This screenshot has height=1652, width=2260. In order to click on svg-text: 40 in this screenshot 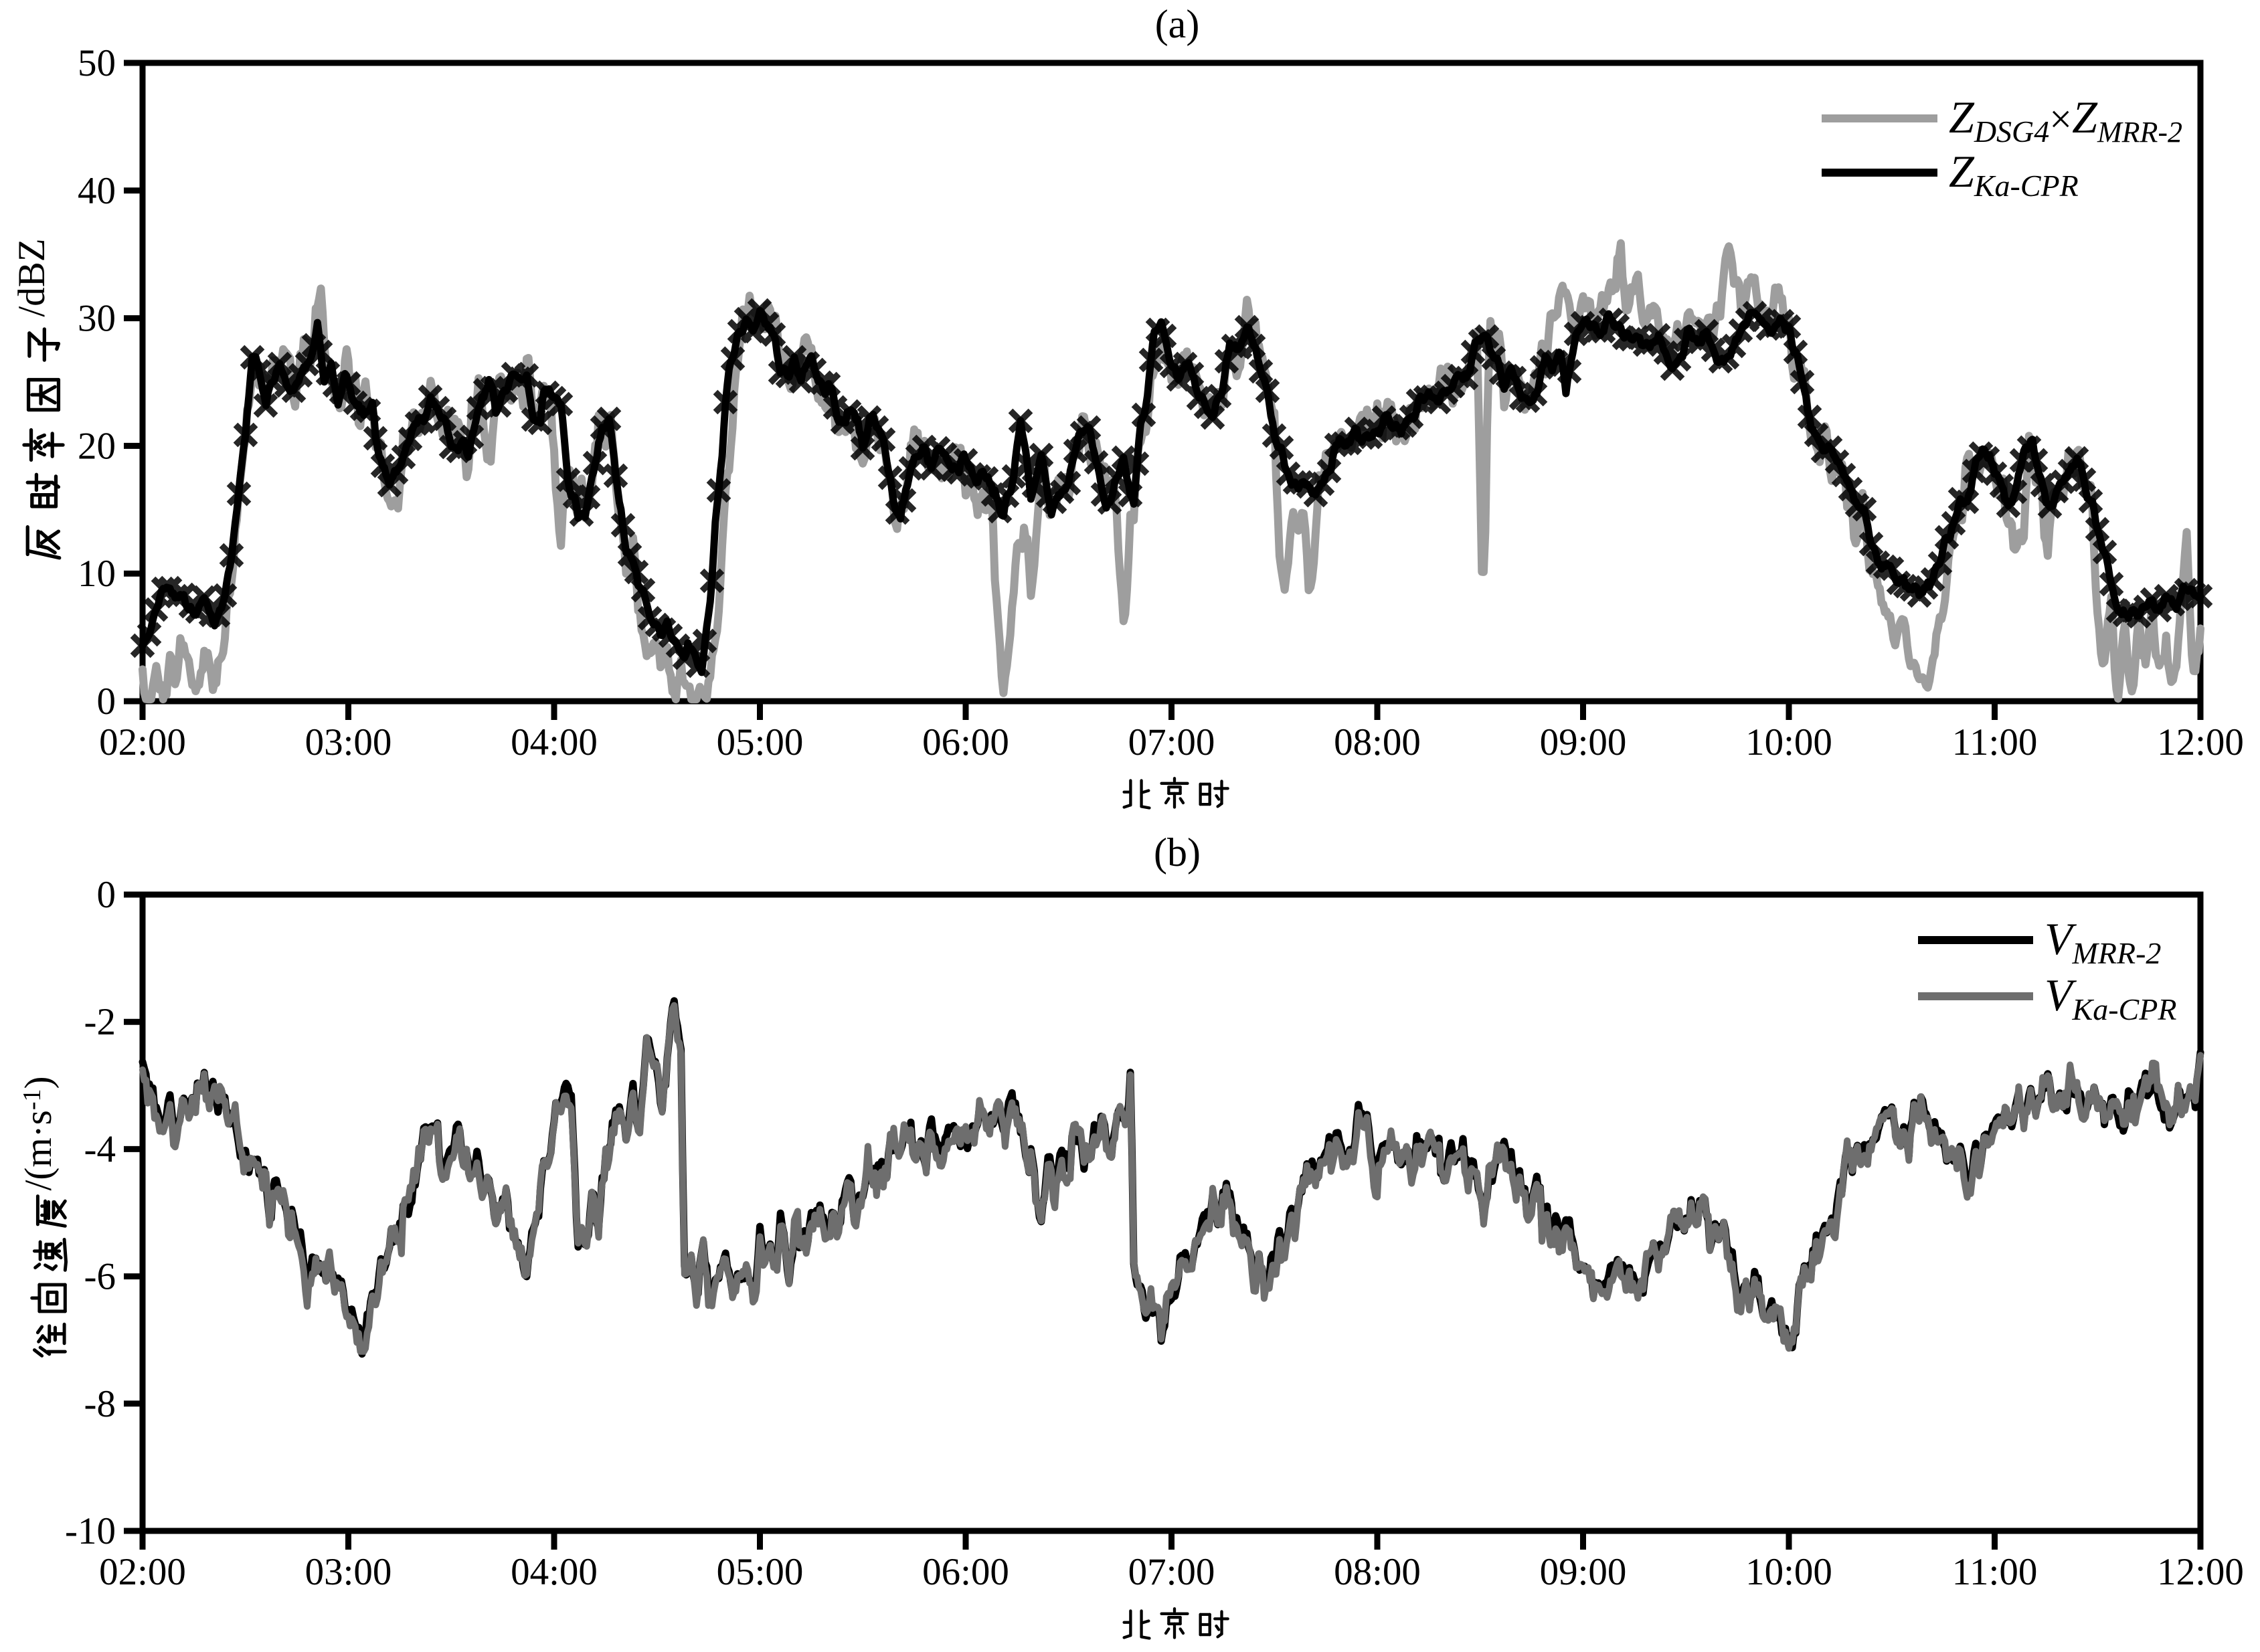, I will do `click(97, 191)`.